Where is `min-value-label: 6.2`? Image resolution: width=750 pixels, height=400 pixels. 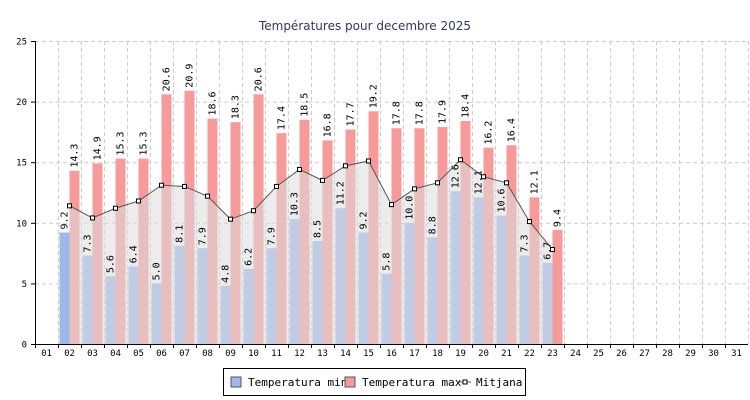 min-value-label: 6.2 is located at coordinates (249, 257).